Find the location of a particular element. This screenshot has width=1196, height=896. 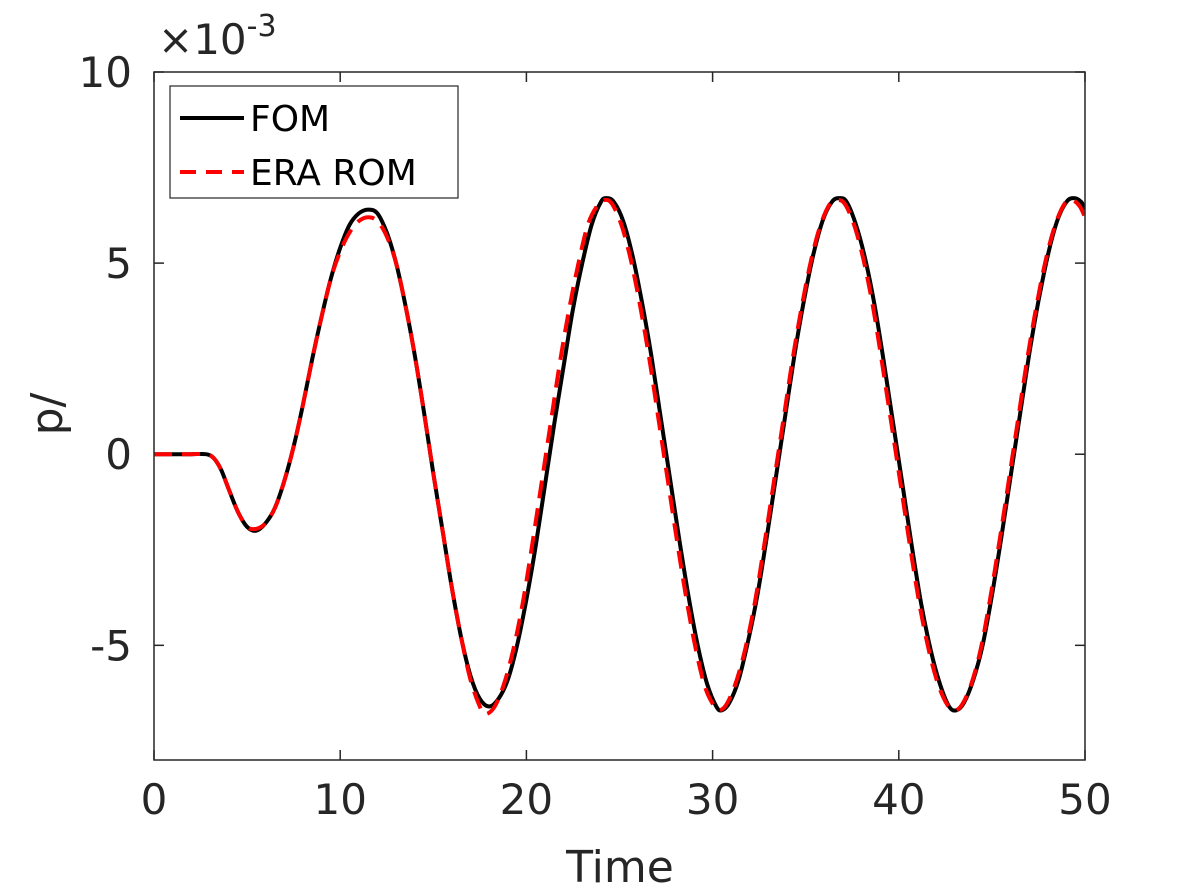

y-tick-label: 10 is located at coordinates (105, 72).